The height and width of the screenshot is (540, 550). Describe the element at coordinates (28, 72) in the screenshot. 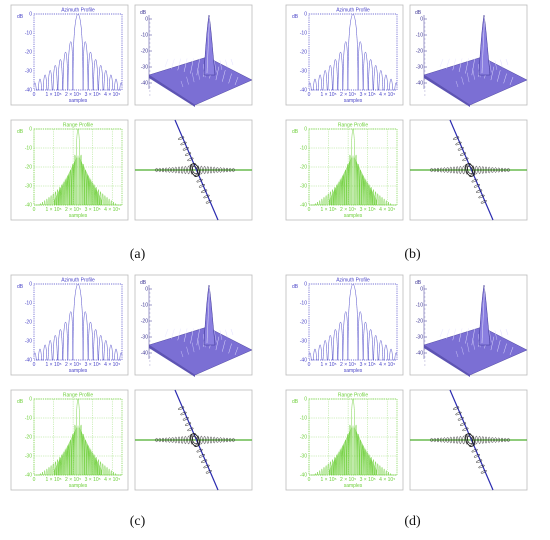

I see `a-azimuth-ytick-3: -30` at that location.